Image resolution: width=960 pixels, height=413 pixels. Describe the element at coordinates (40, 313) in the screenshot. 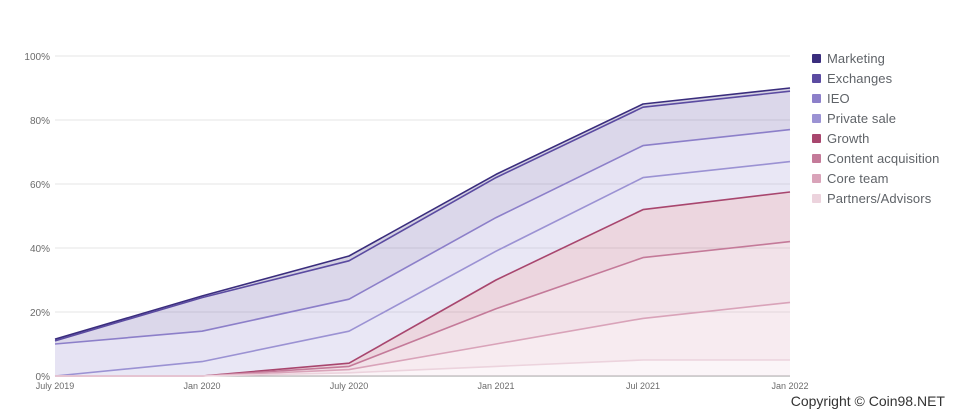

I see `y-tick-label: 20%` at that location.